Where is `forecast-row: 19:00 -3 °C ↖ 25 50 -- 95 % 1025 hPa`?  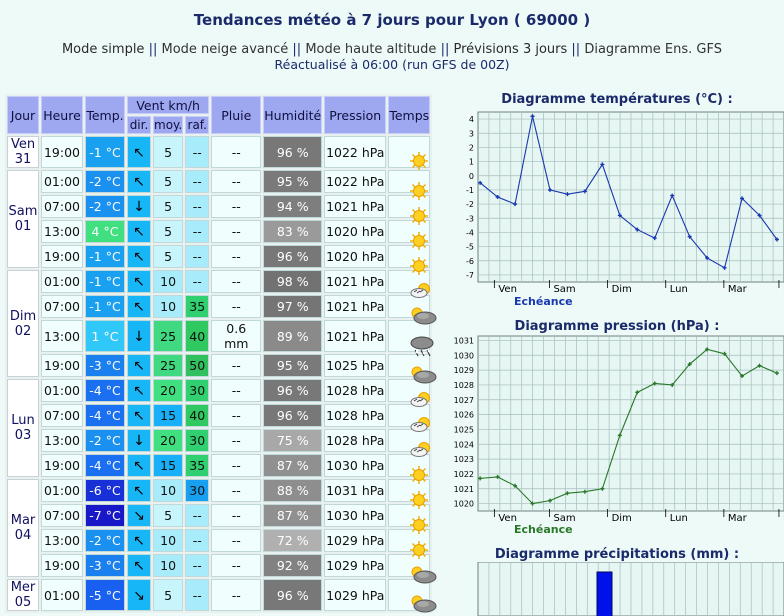 forecast-row: 19:00 -3 °C ↖ 25 50 -- 95 % 1025 hPa is located at coordinates (222, 368).